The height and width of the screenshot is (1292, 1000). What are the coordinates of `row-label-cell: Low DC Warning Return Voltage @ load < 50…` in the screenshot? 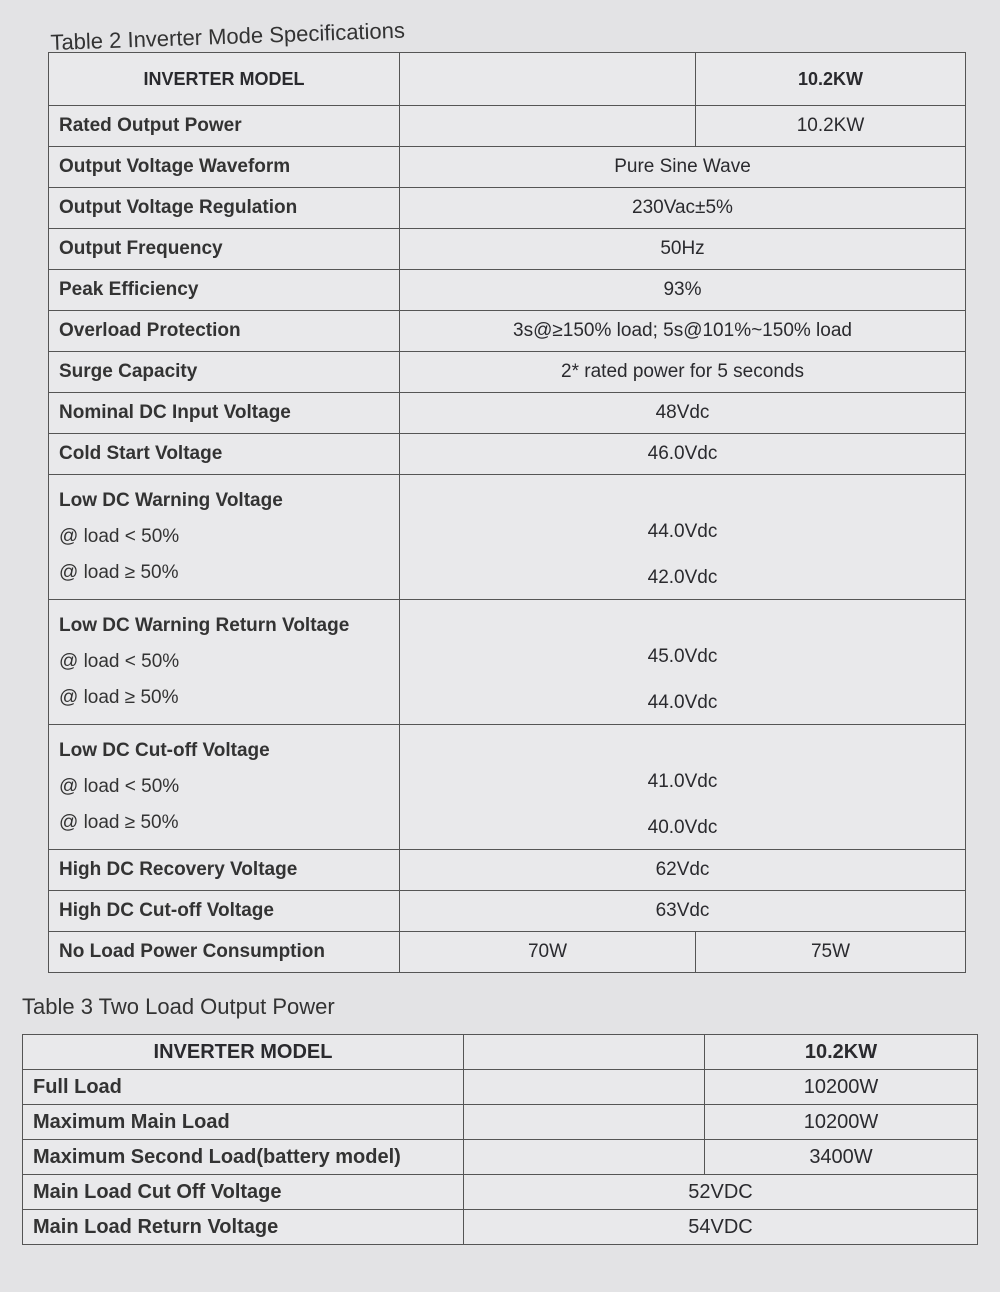 It's located at (224, 662).